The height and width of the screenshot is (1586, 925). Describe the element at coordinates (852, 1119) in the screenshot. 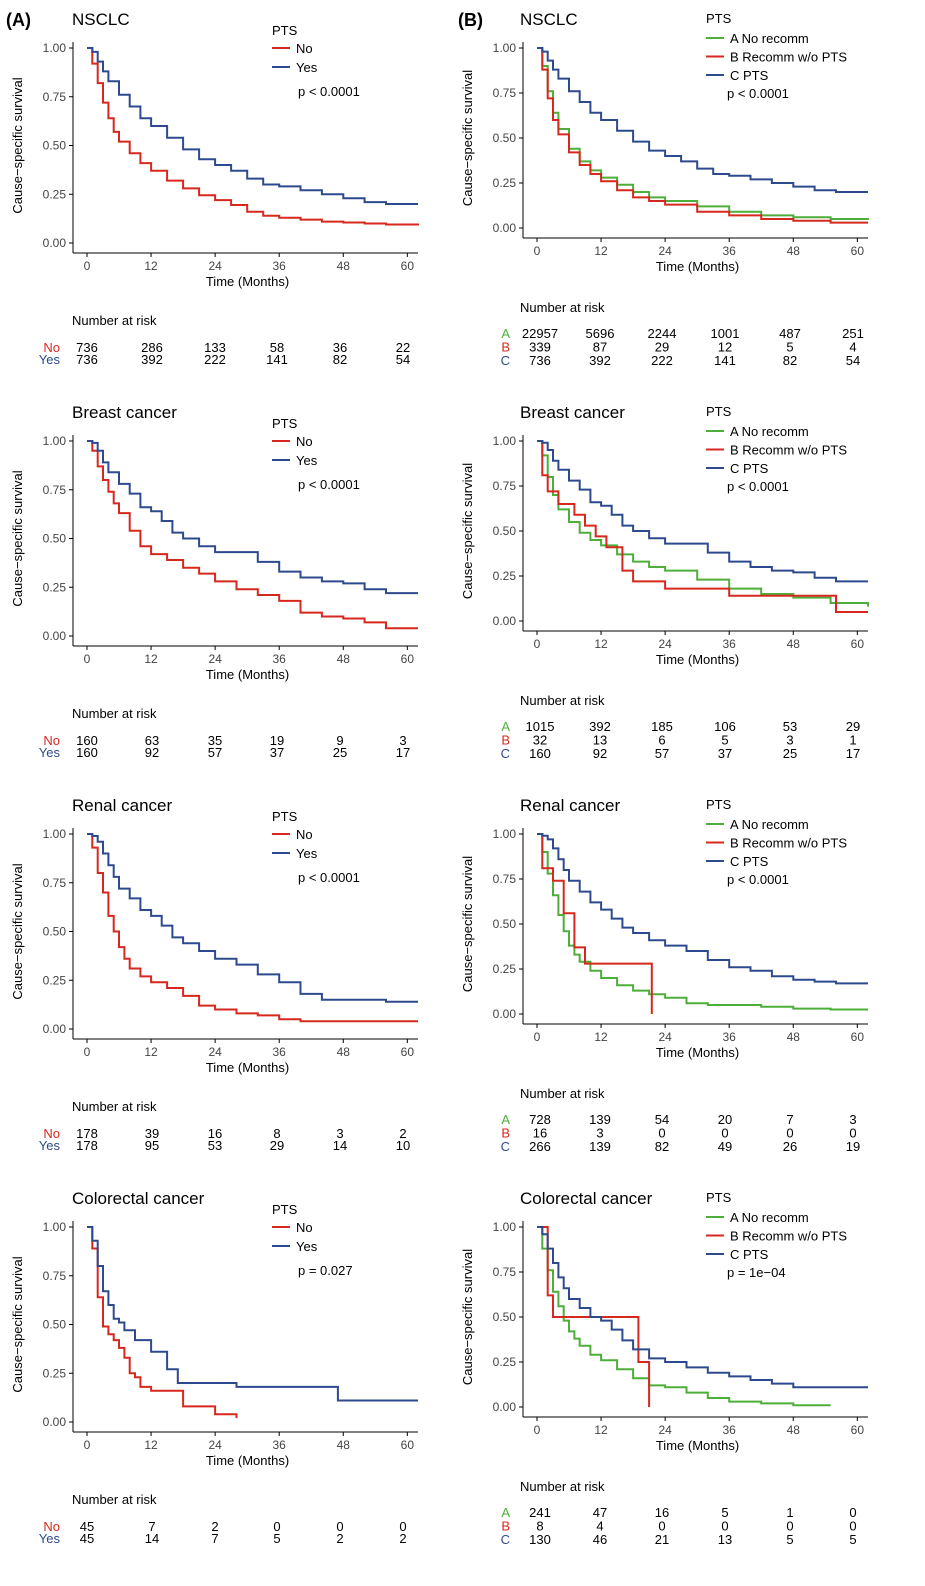

I see `risk-cell: 3` at that location.